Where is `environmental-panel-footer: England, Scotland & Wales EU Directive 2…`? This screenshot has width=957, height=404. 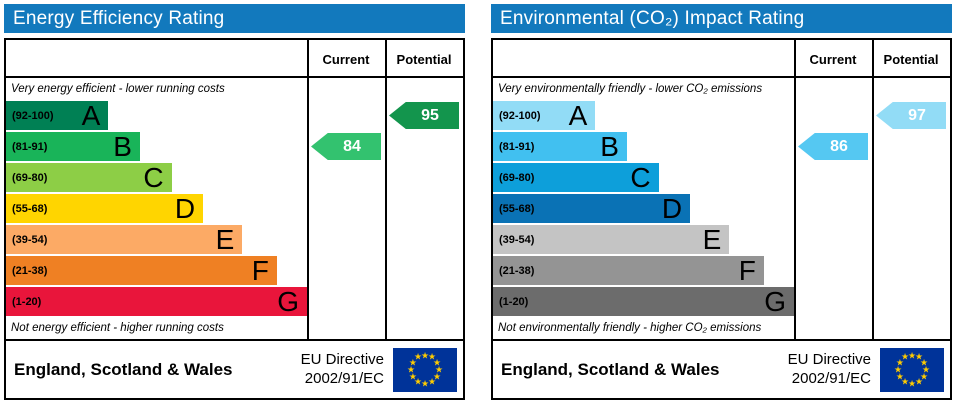 environmental-panel-footer: England, Scotland & Wales EU Directive 2… is located at coordinates (721, 368).